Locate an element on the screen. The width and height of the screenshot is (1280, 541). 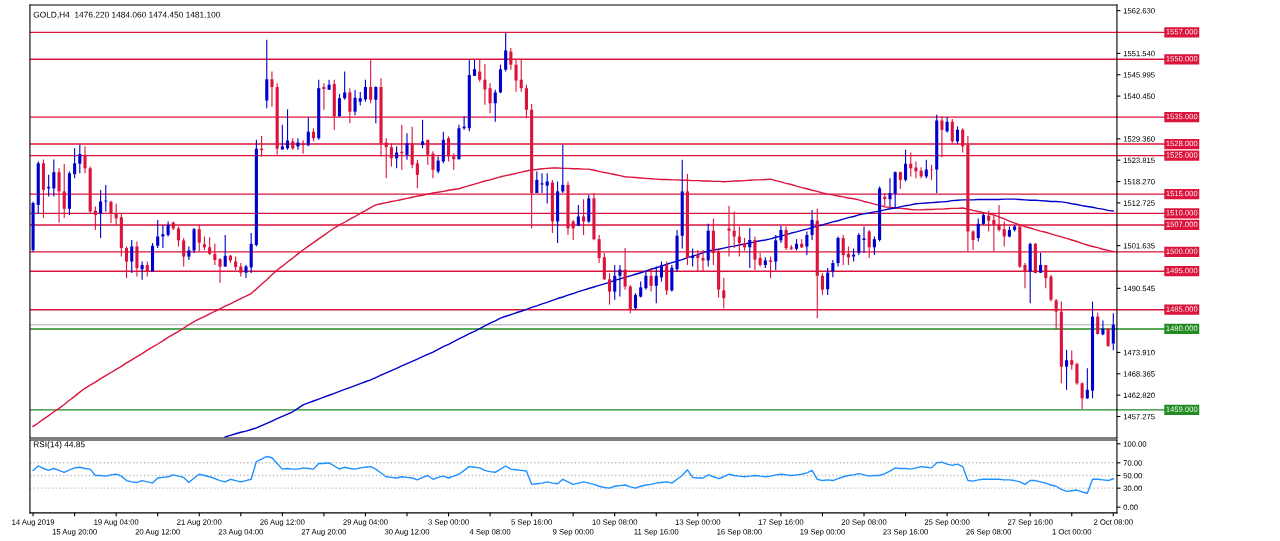
line-series is located at coordinates (573, 474).